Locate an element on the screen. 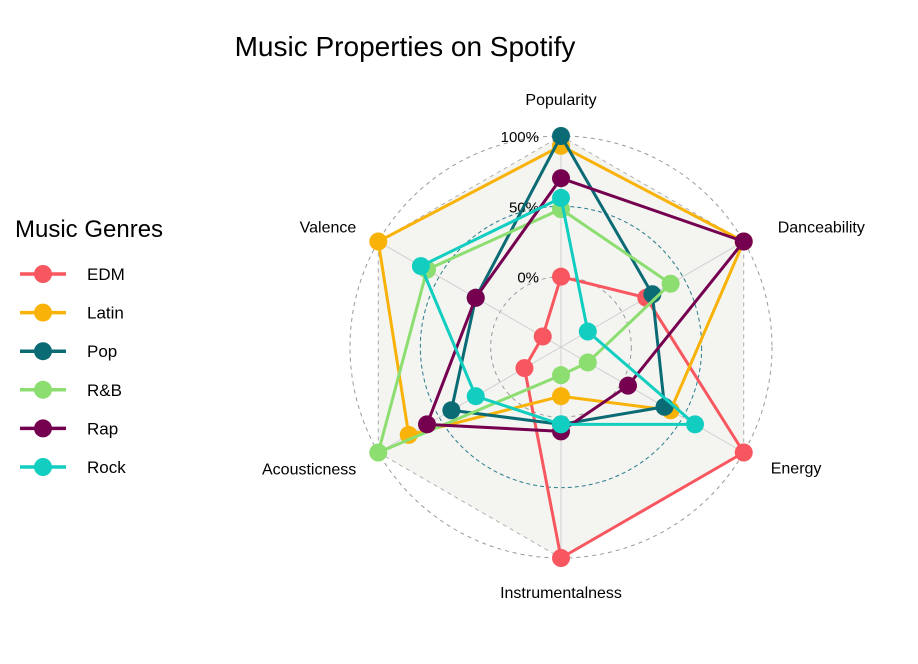 This screenshot has width=918, height=664. point-rock-energy is located at coordinates (695, 424).